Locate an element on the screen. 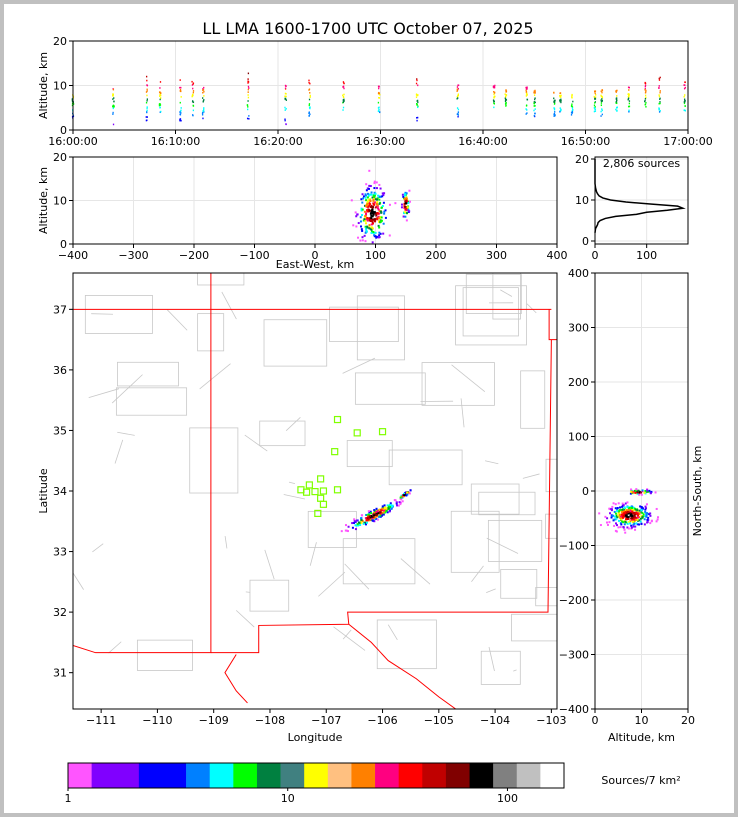  y-tick-label: 37 is located at coordinates (60, 309).